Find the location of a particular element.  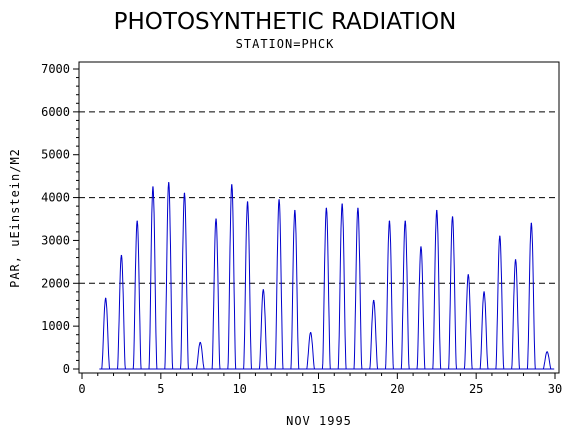

y-tick-label: 0 is located at coordinates (66, 369).